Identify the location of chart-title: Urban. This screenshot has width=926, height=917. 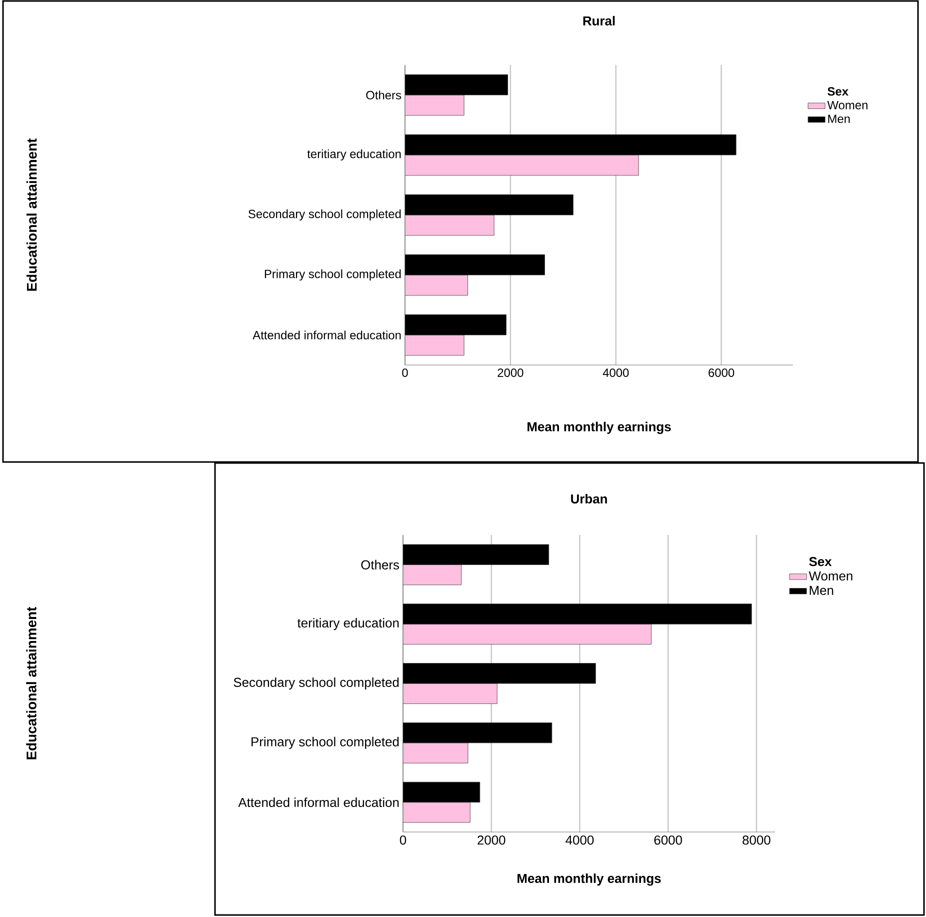
(589, 499).